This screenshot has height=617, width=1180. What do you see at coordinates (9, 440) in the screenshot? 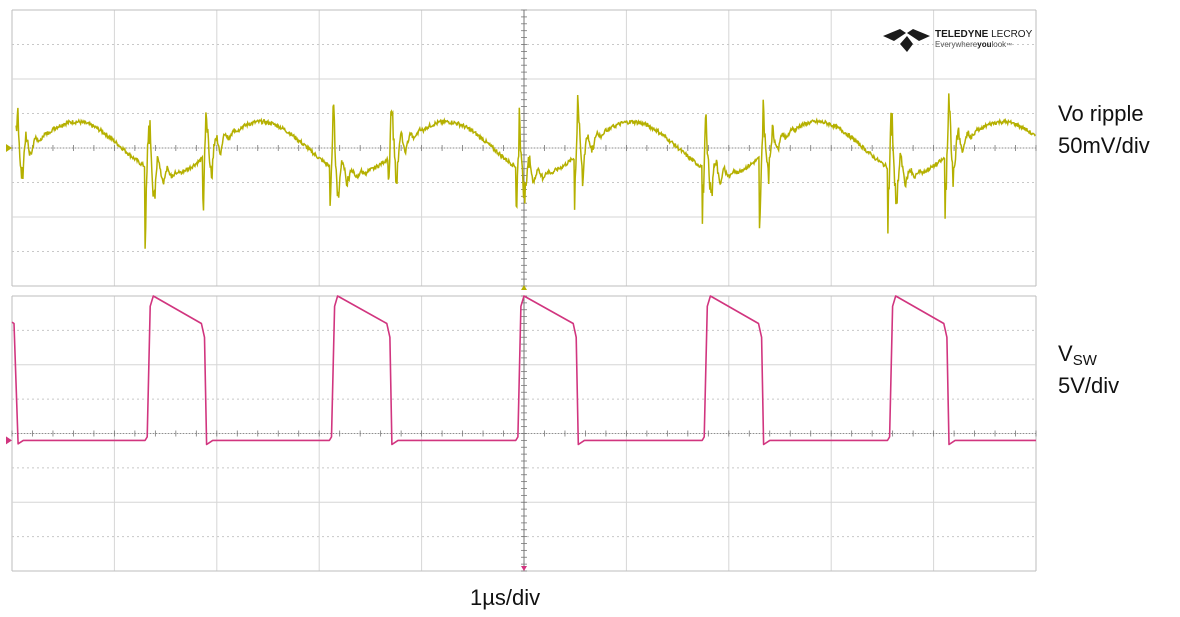
I see `vsw-ground-marker` at bounding box center [9, 440].